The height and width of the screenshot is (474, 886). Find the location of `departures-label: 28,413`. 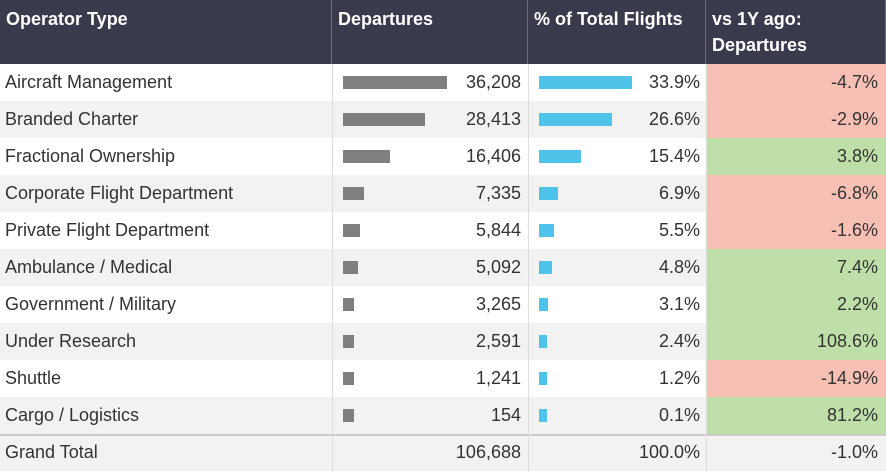

departures-label: 28,413 is located at coordinates (493, 119).